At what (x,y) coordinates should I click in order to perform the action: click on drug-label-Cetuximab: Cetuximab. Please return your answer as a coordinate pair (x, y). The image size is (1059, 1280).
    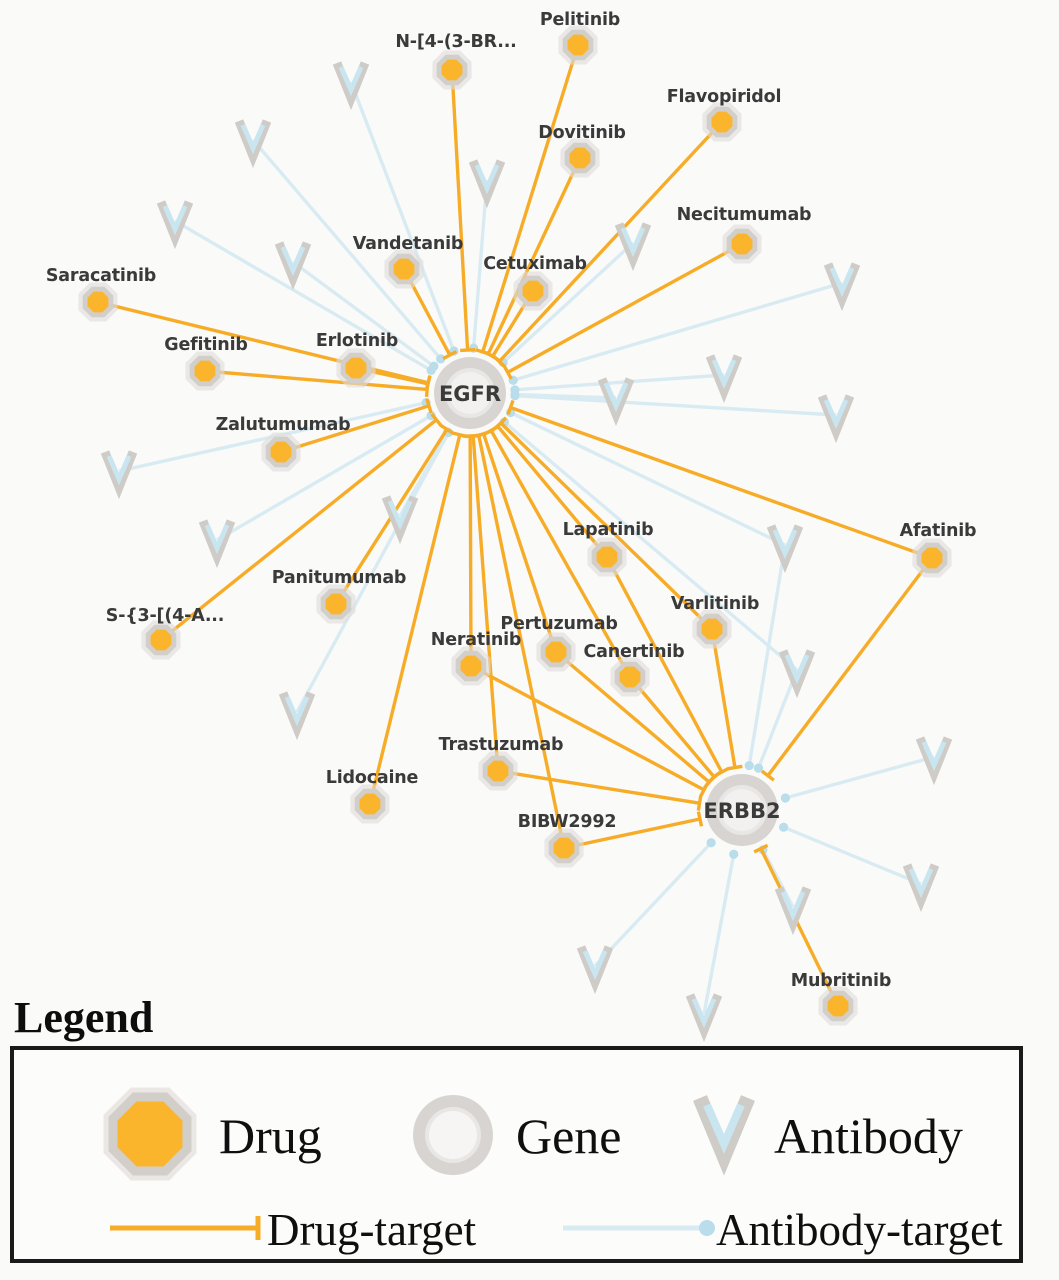
    Looking at the image, I should click on (535, 264).